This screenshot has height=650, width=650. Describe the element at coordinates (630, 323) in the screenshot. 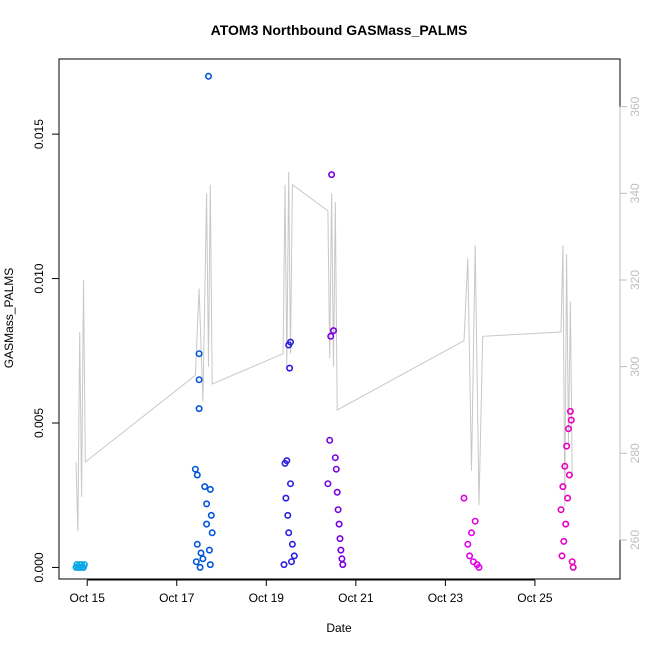

I see `y2-axis: 260 280 300 320 340 360` at that location.